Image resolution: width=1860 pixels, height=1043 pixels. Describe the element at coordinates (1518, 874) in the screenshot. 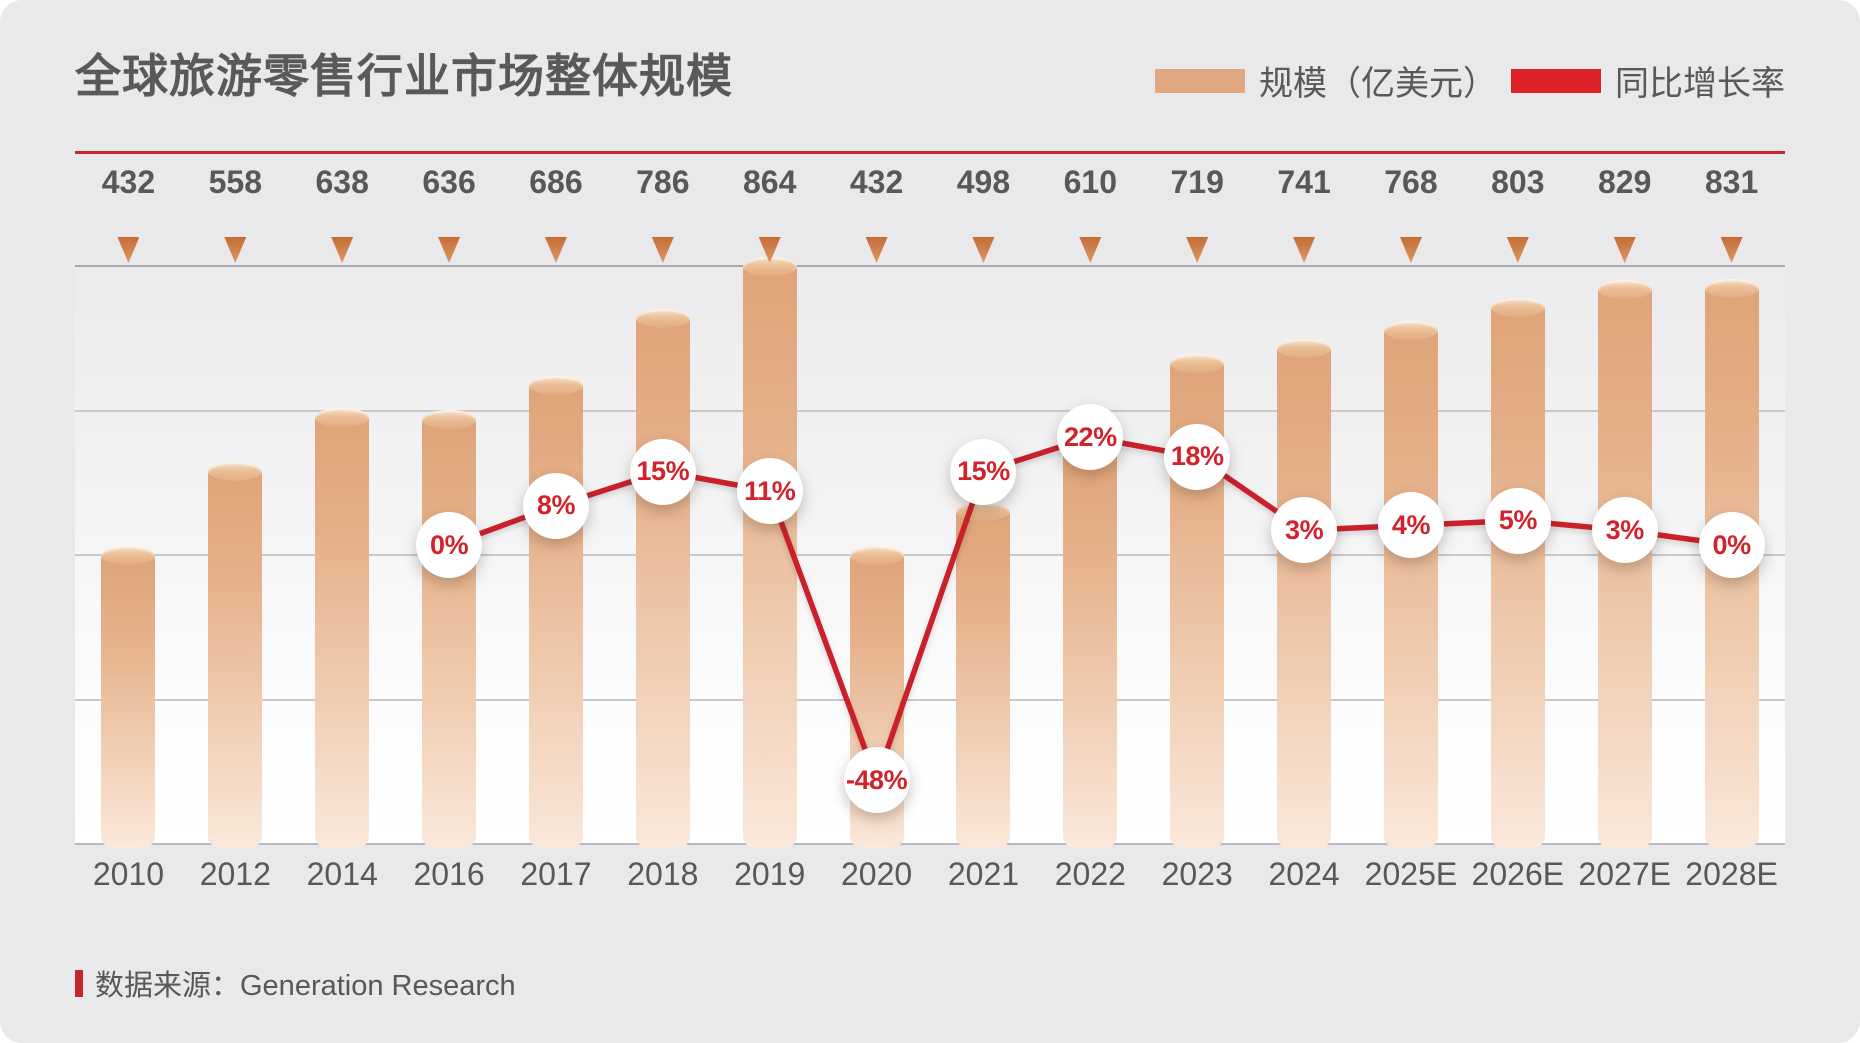

I see `year-label-2026E: 2026E` at that location.